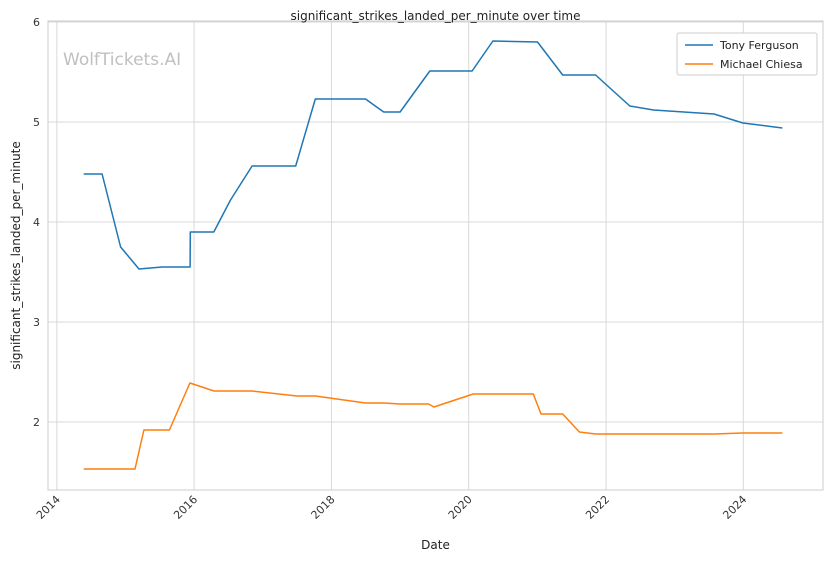 This screenshot has height=561, width=832. I want to click on x-axis-title: Date, so click(435, 545).